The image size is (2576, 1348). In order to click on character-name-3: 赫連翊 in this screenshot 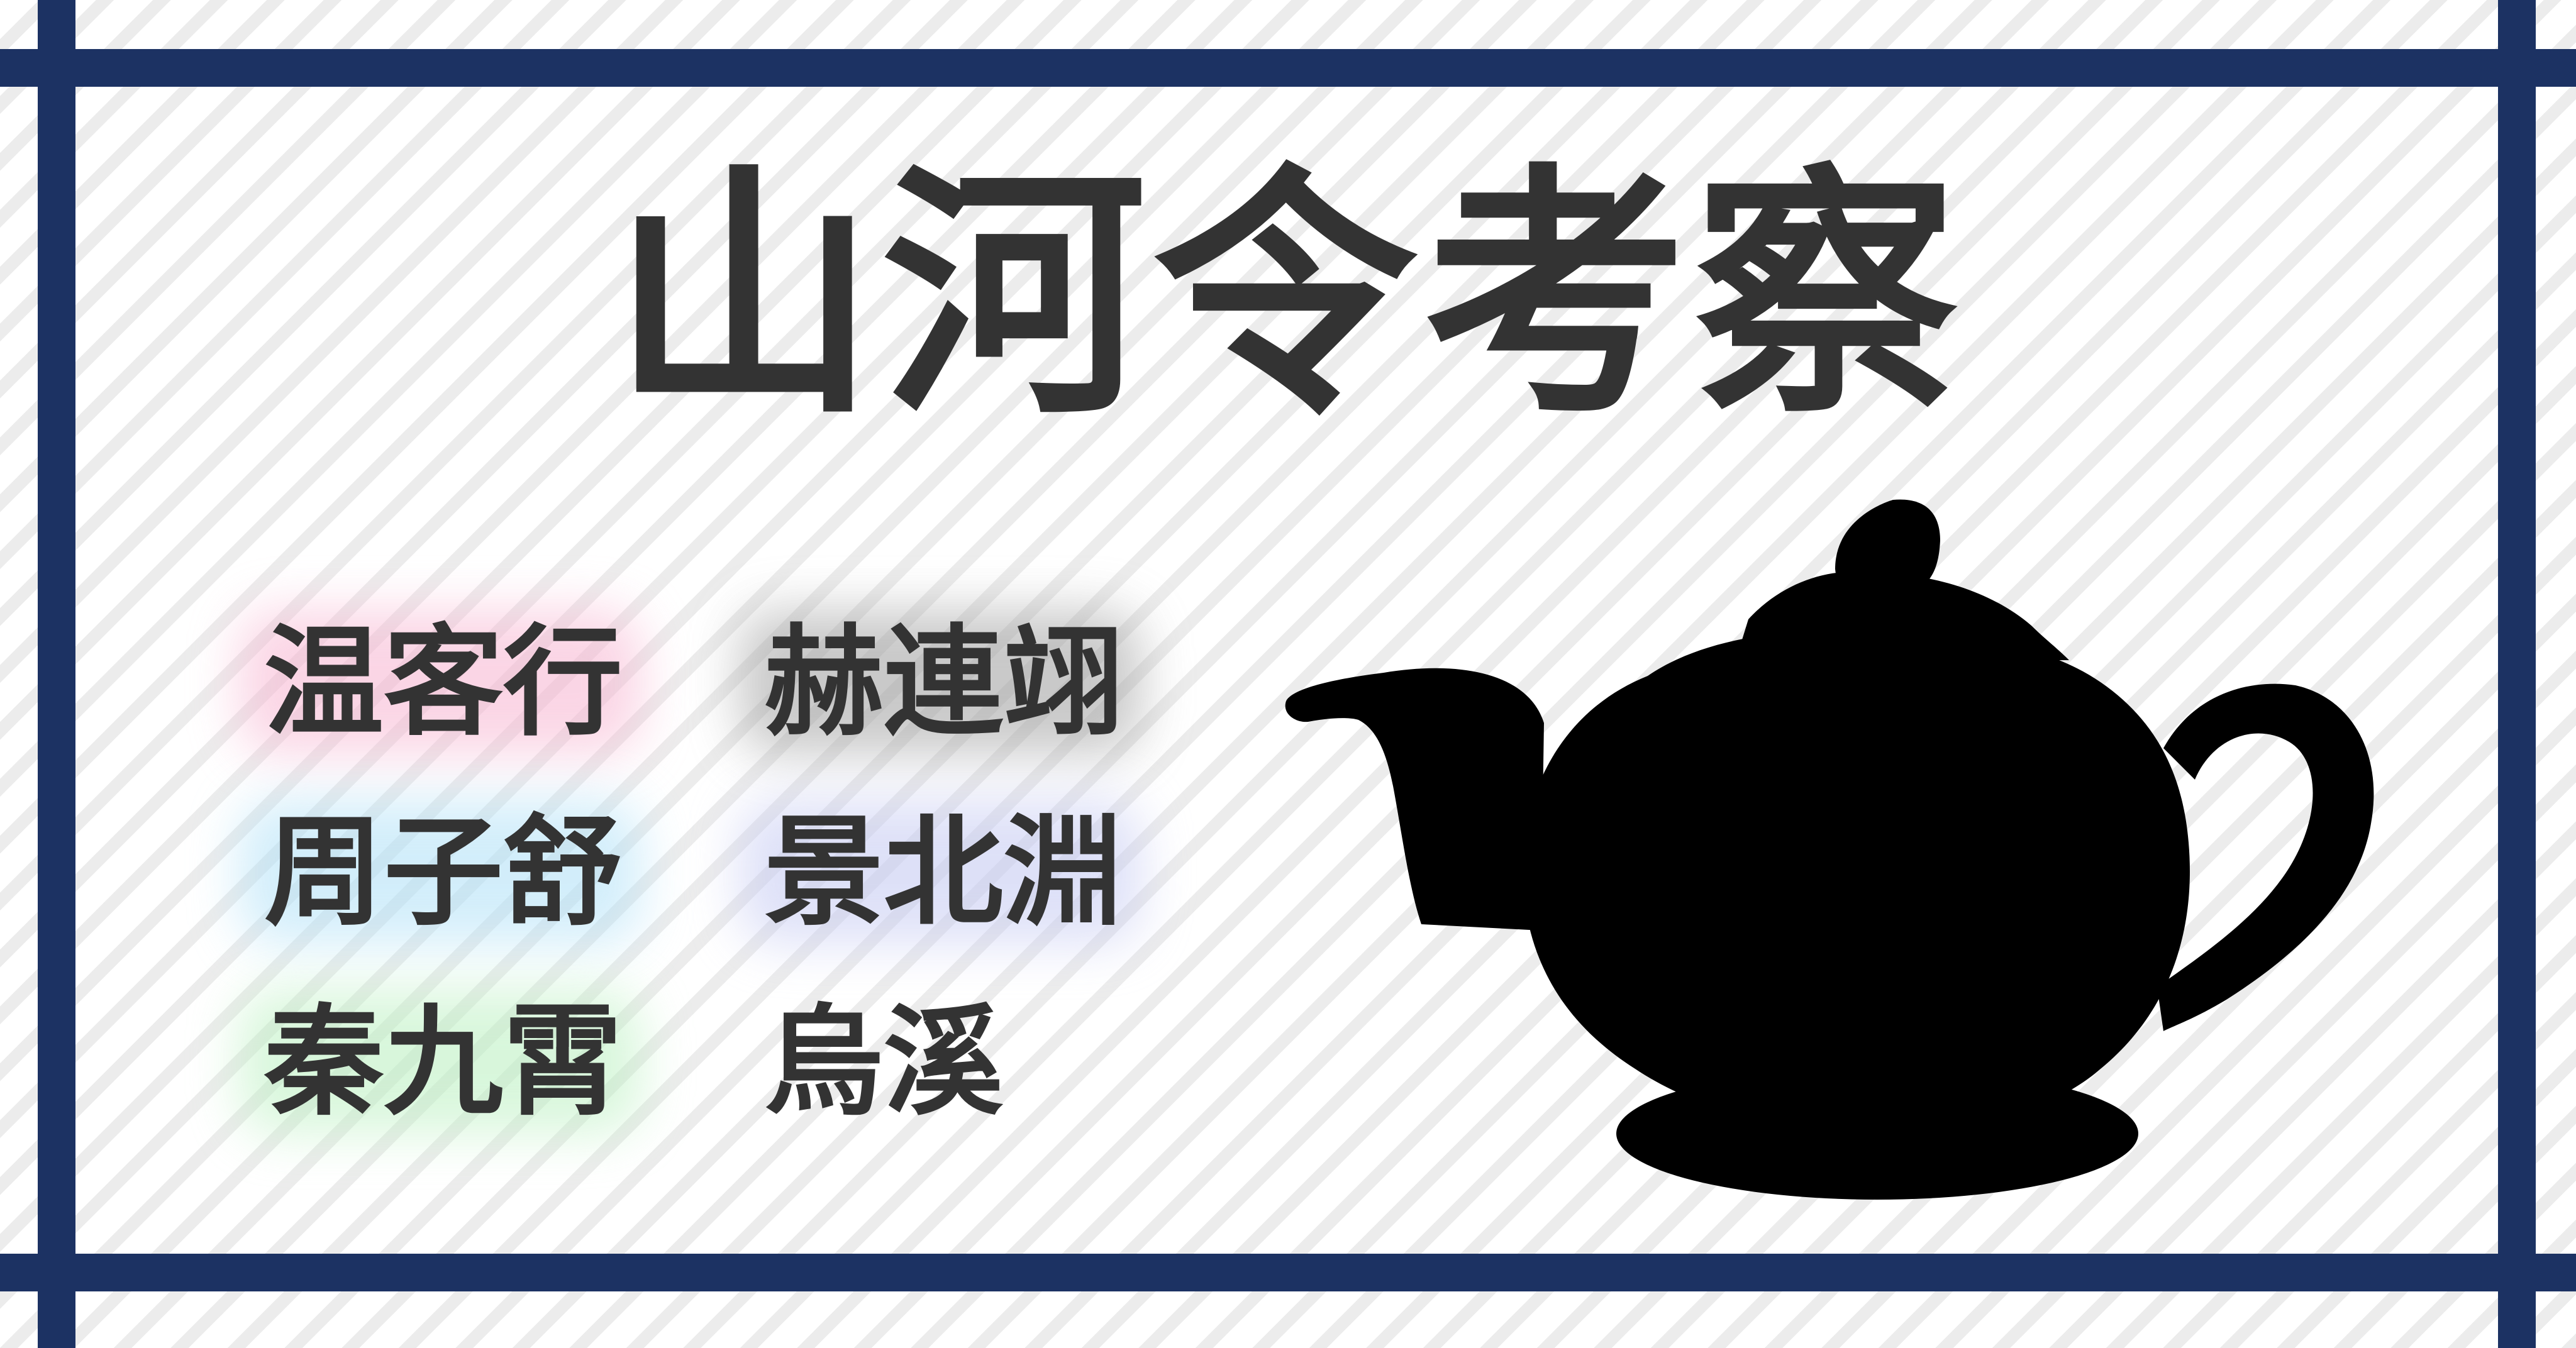, I will do `click(953, 682)`.